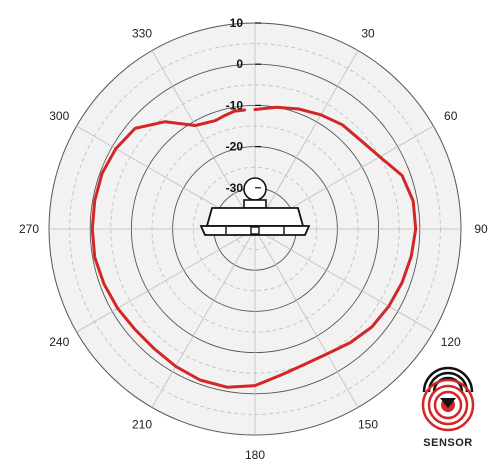 The image size is (501, 464). What do you see at coordinates (448, 379) in the screenshot?
I see `logo-arc-icon` at bounding box center [448, 379].